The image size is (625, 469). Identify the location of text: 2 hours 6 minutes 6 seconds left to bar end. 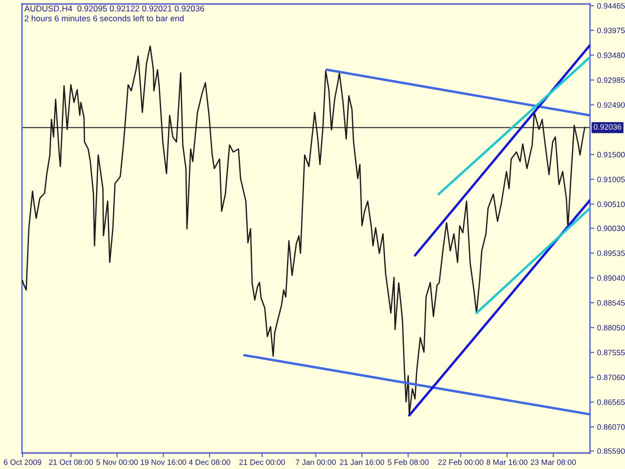
(104, 18).